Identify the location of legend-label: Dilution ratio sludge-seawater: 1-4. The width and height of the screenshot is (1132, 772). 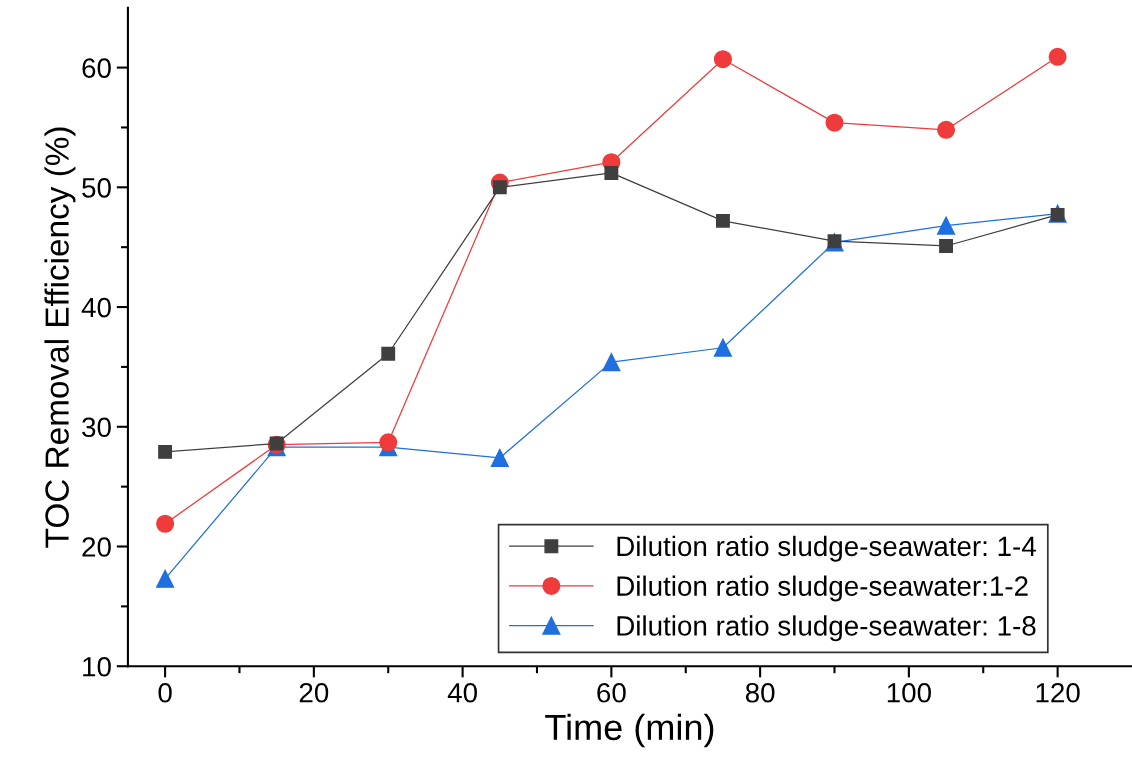
(826, 548).